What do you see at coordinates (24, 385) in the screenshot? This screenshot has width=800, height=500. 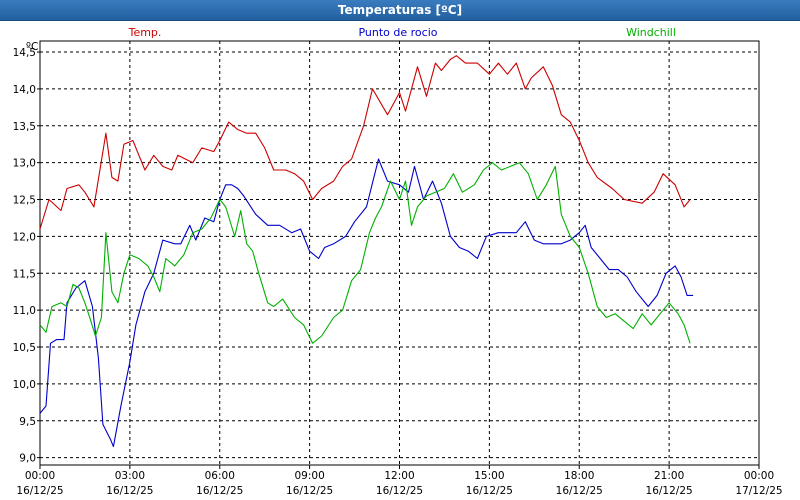 I see `y-tick-label: 10,0` at bounding box center [24, 385].